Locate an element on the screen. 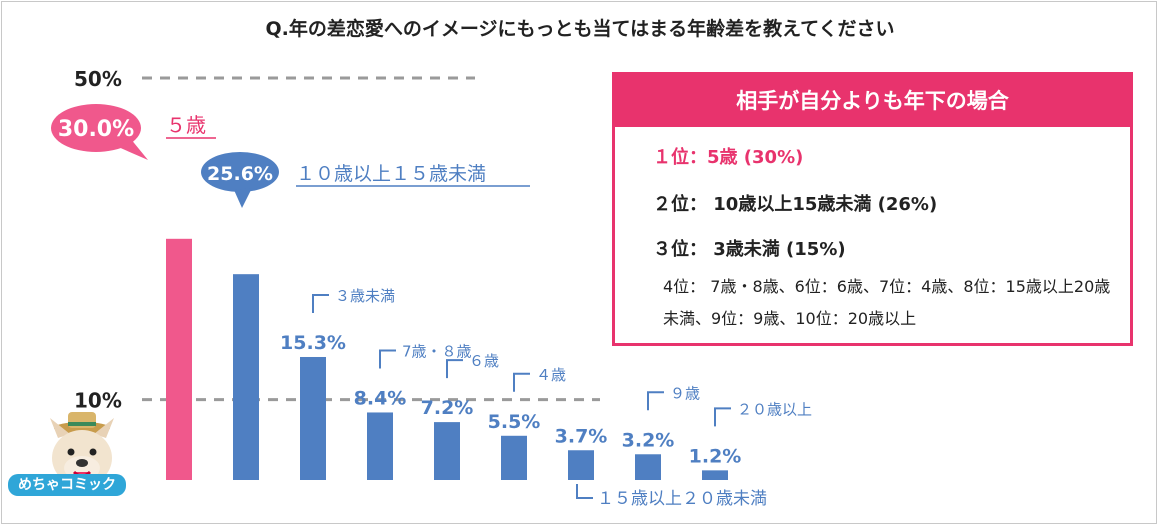 The width and height of the screenshot is (1160, 527). rank-3: ３位： 3歳未満 (15%) is located at coordinates (749, 249).